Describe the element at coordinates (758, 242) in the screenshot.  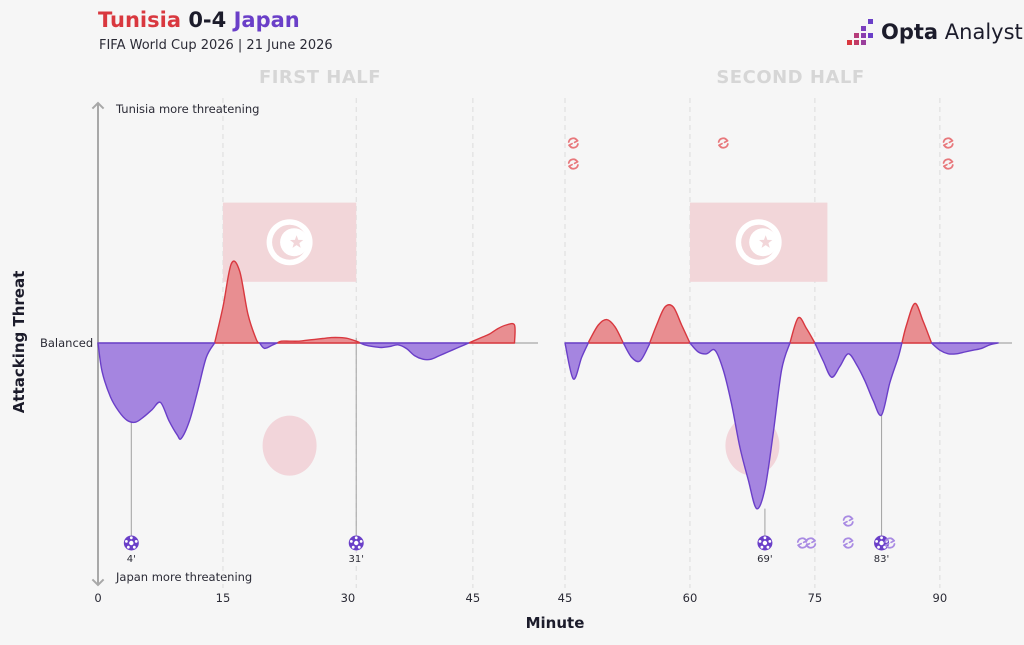
I see `second-half-tunisia-flag` at that location.